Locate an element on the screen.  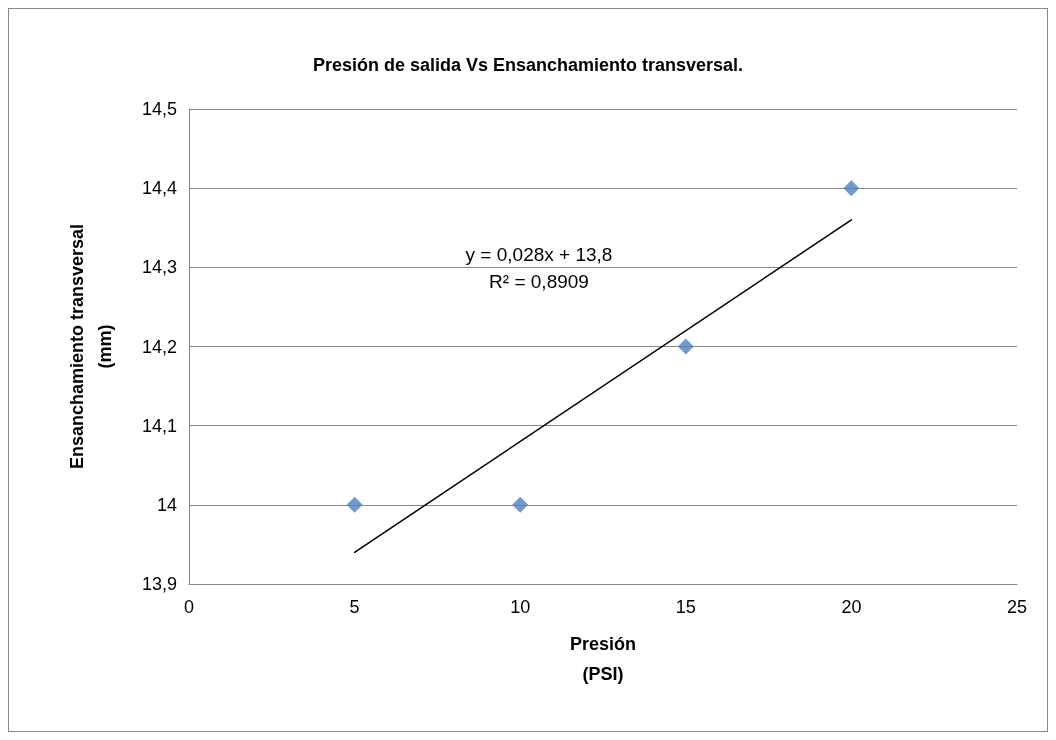
x-axis-title: Presión (PSI) is located at coordinates (603, 659).